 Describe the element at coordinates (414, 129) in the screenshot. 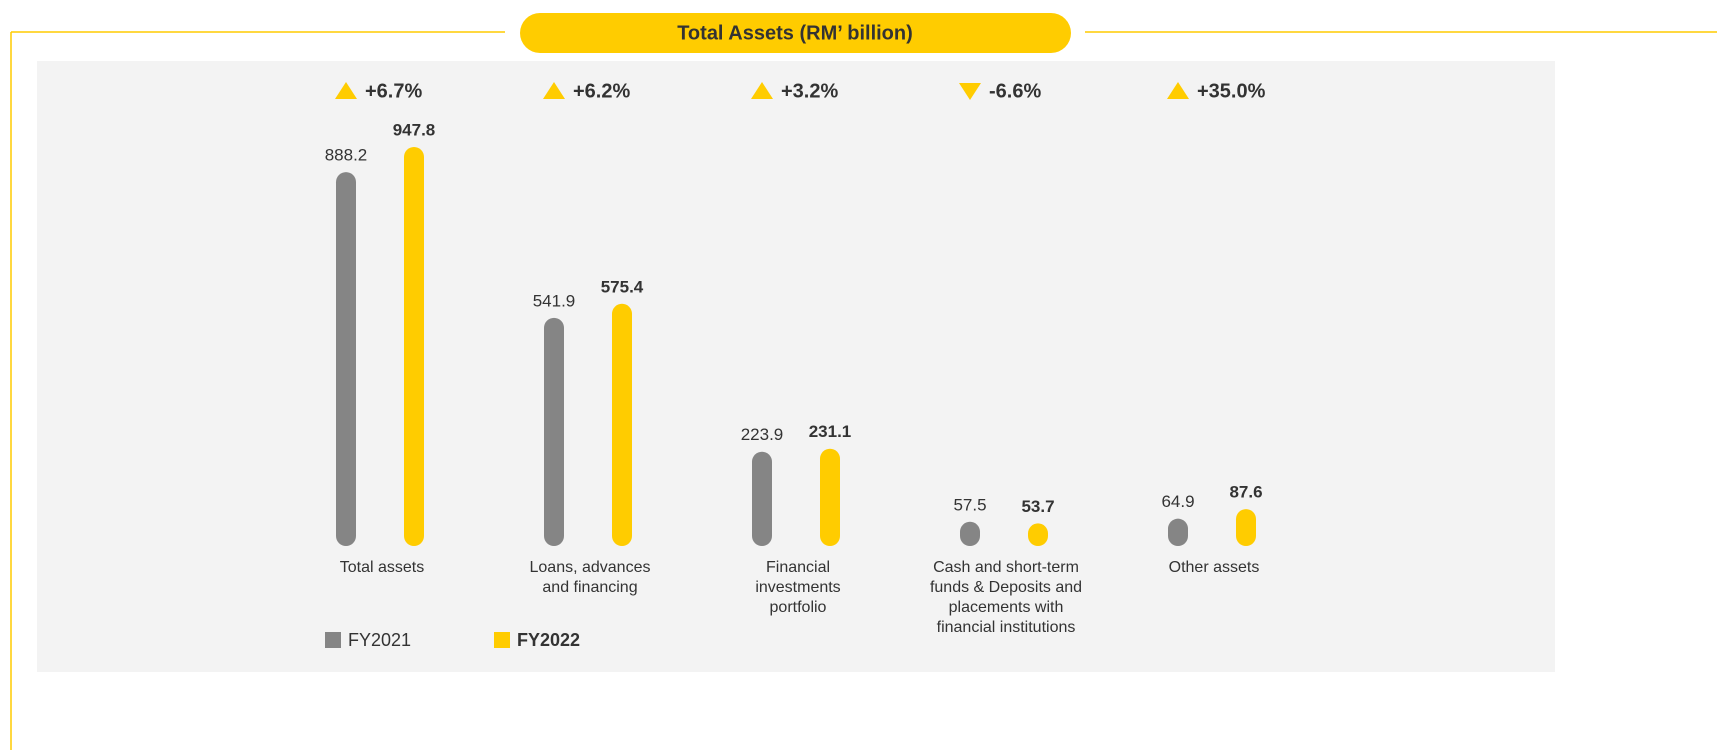

I see `value-label: 947.8` at that location.